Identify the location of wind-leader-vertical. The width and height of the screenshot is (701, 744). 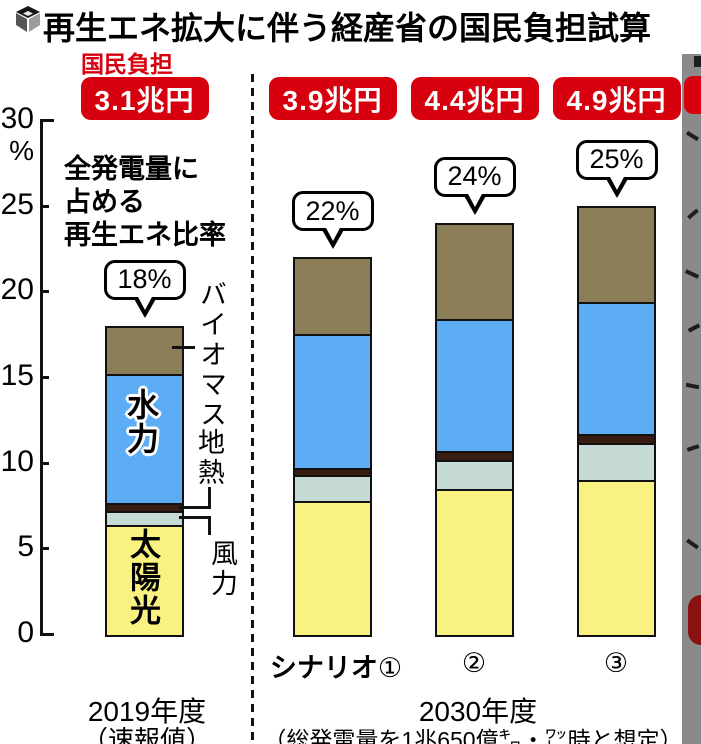
(209, 525).